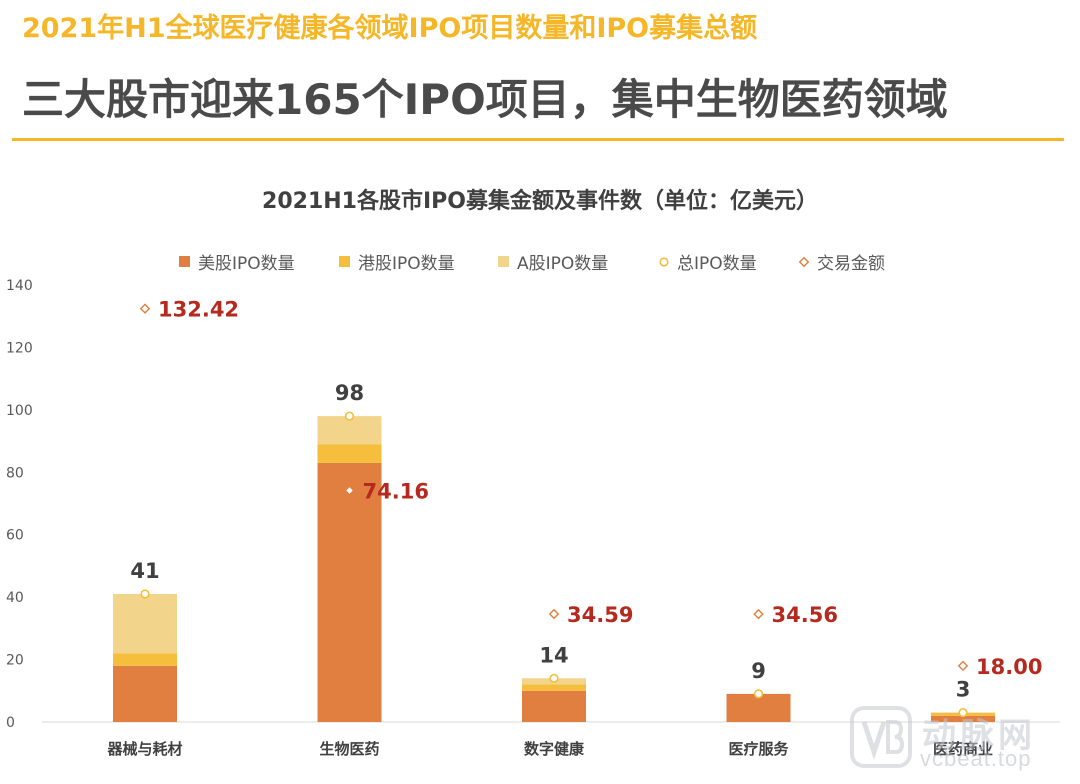  Describe the element at coordinates (554, 749) in the screenshot. I see `x-category-label: 数字健康` at that location.